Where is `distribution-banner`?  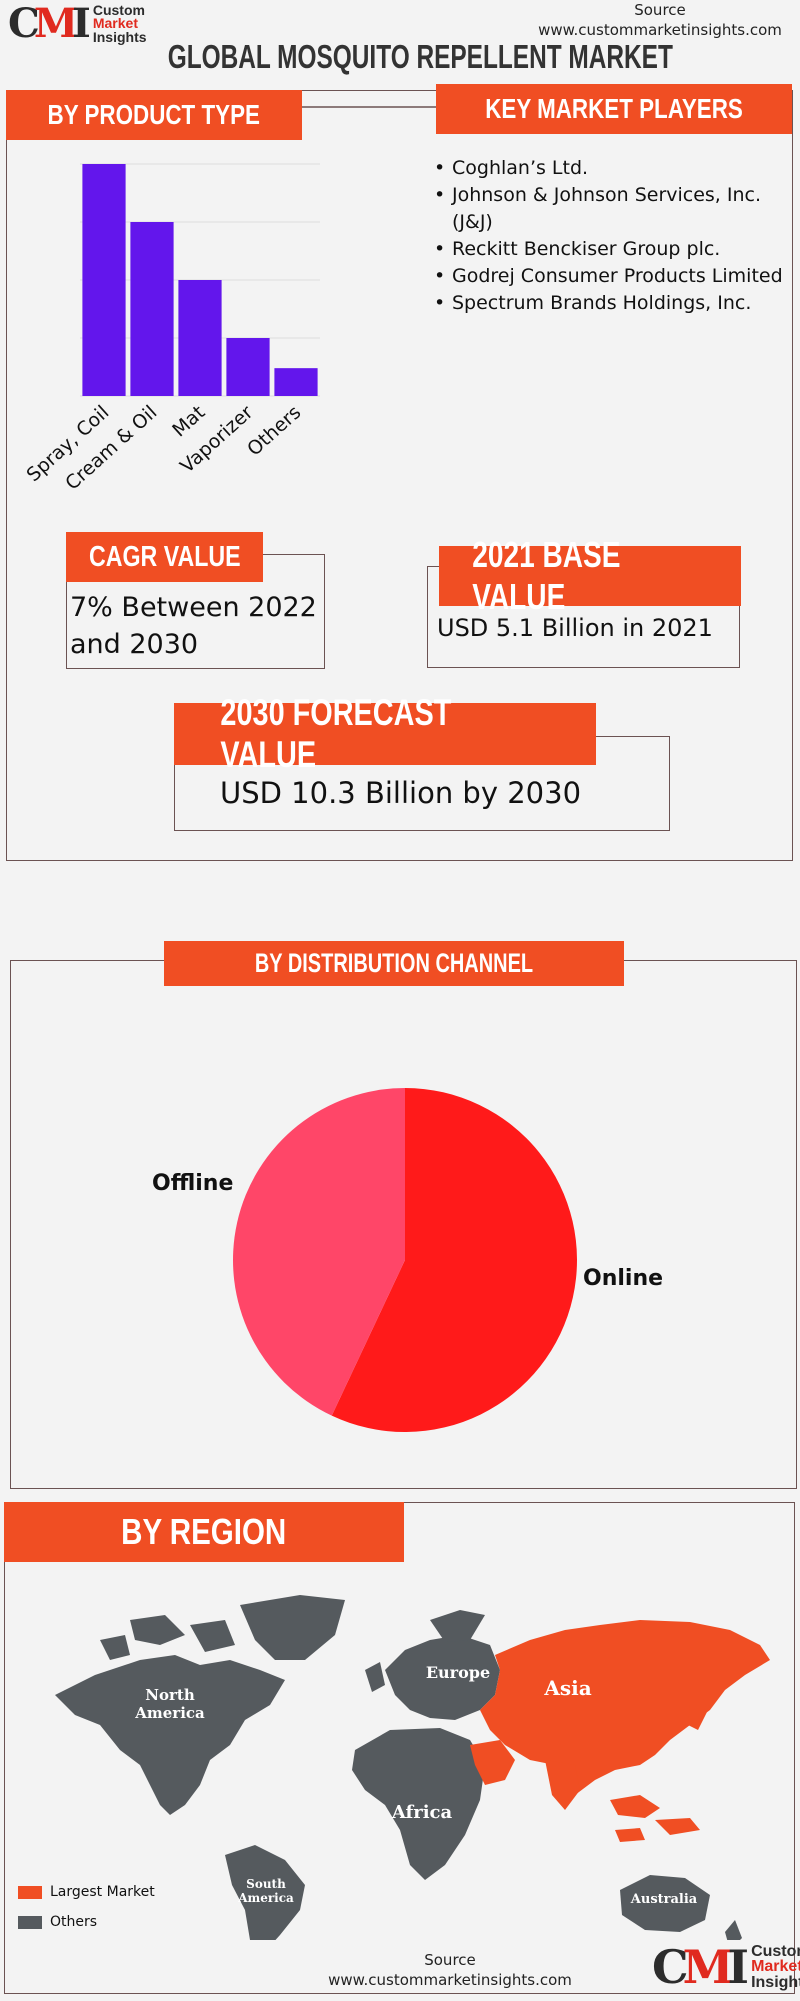
distribution-banner is located at coordinates (394, 963).